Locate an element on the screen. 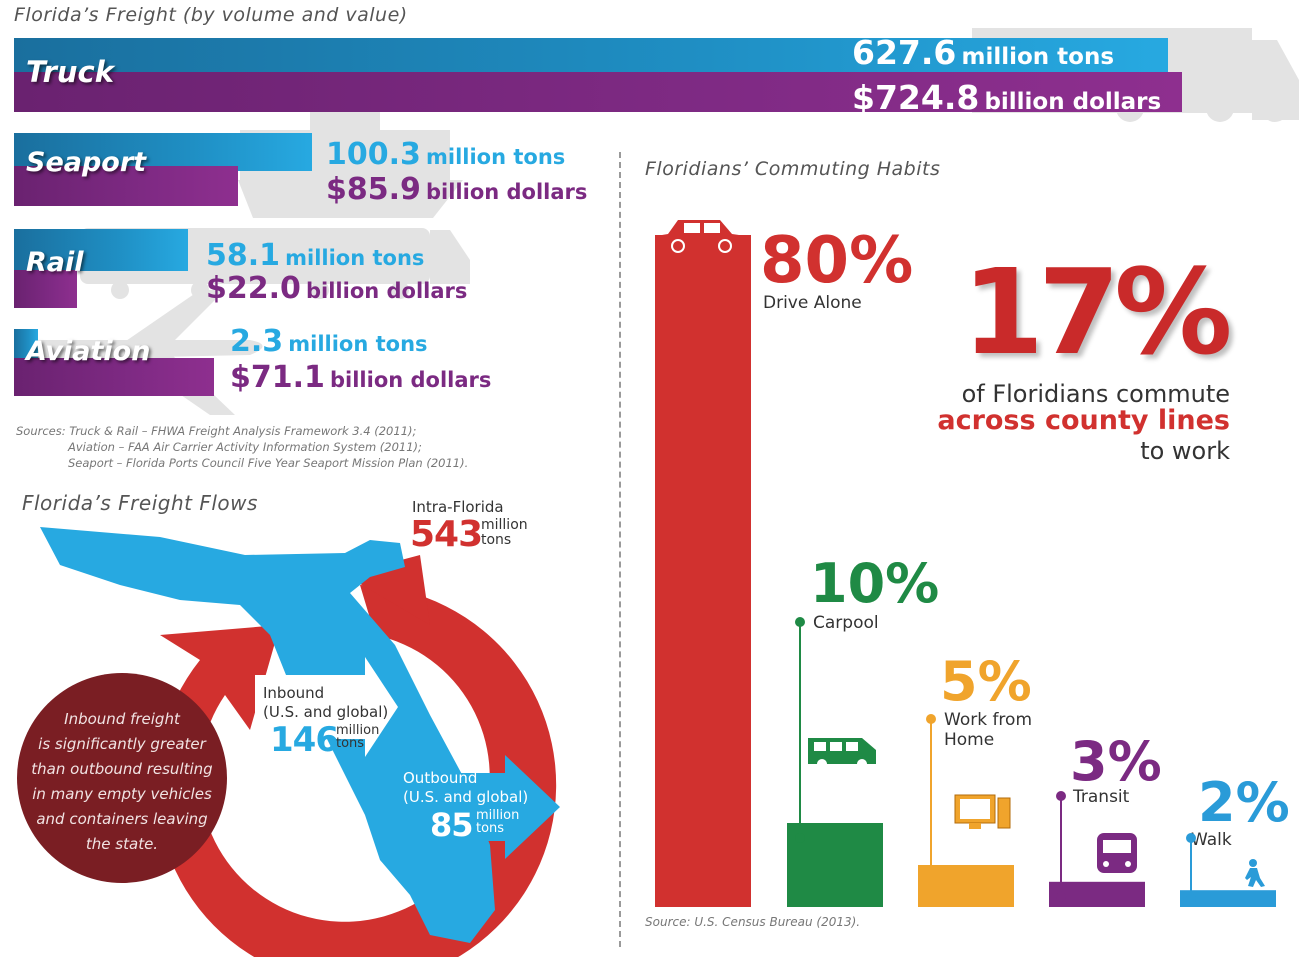 This screenshot has height=957, width=1305. outbound-unit: million tons is located at coordinates (498, 822).